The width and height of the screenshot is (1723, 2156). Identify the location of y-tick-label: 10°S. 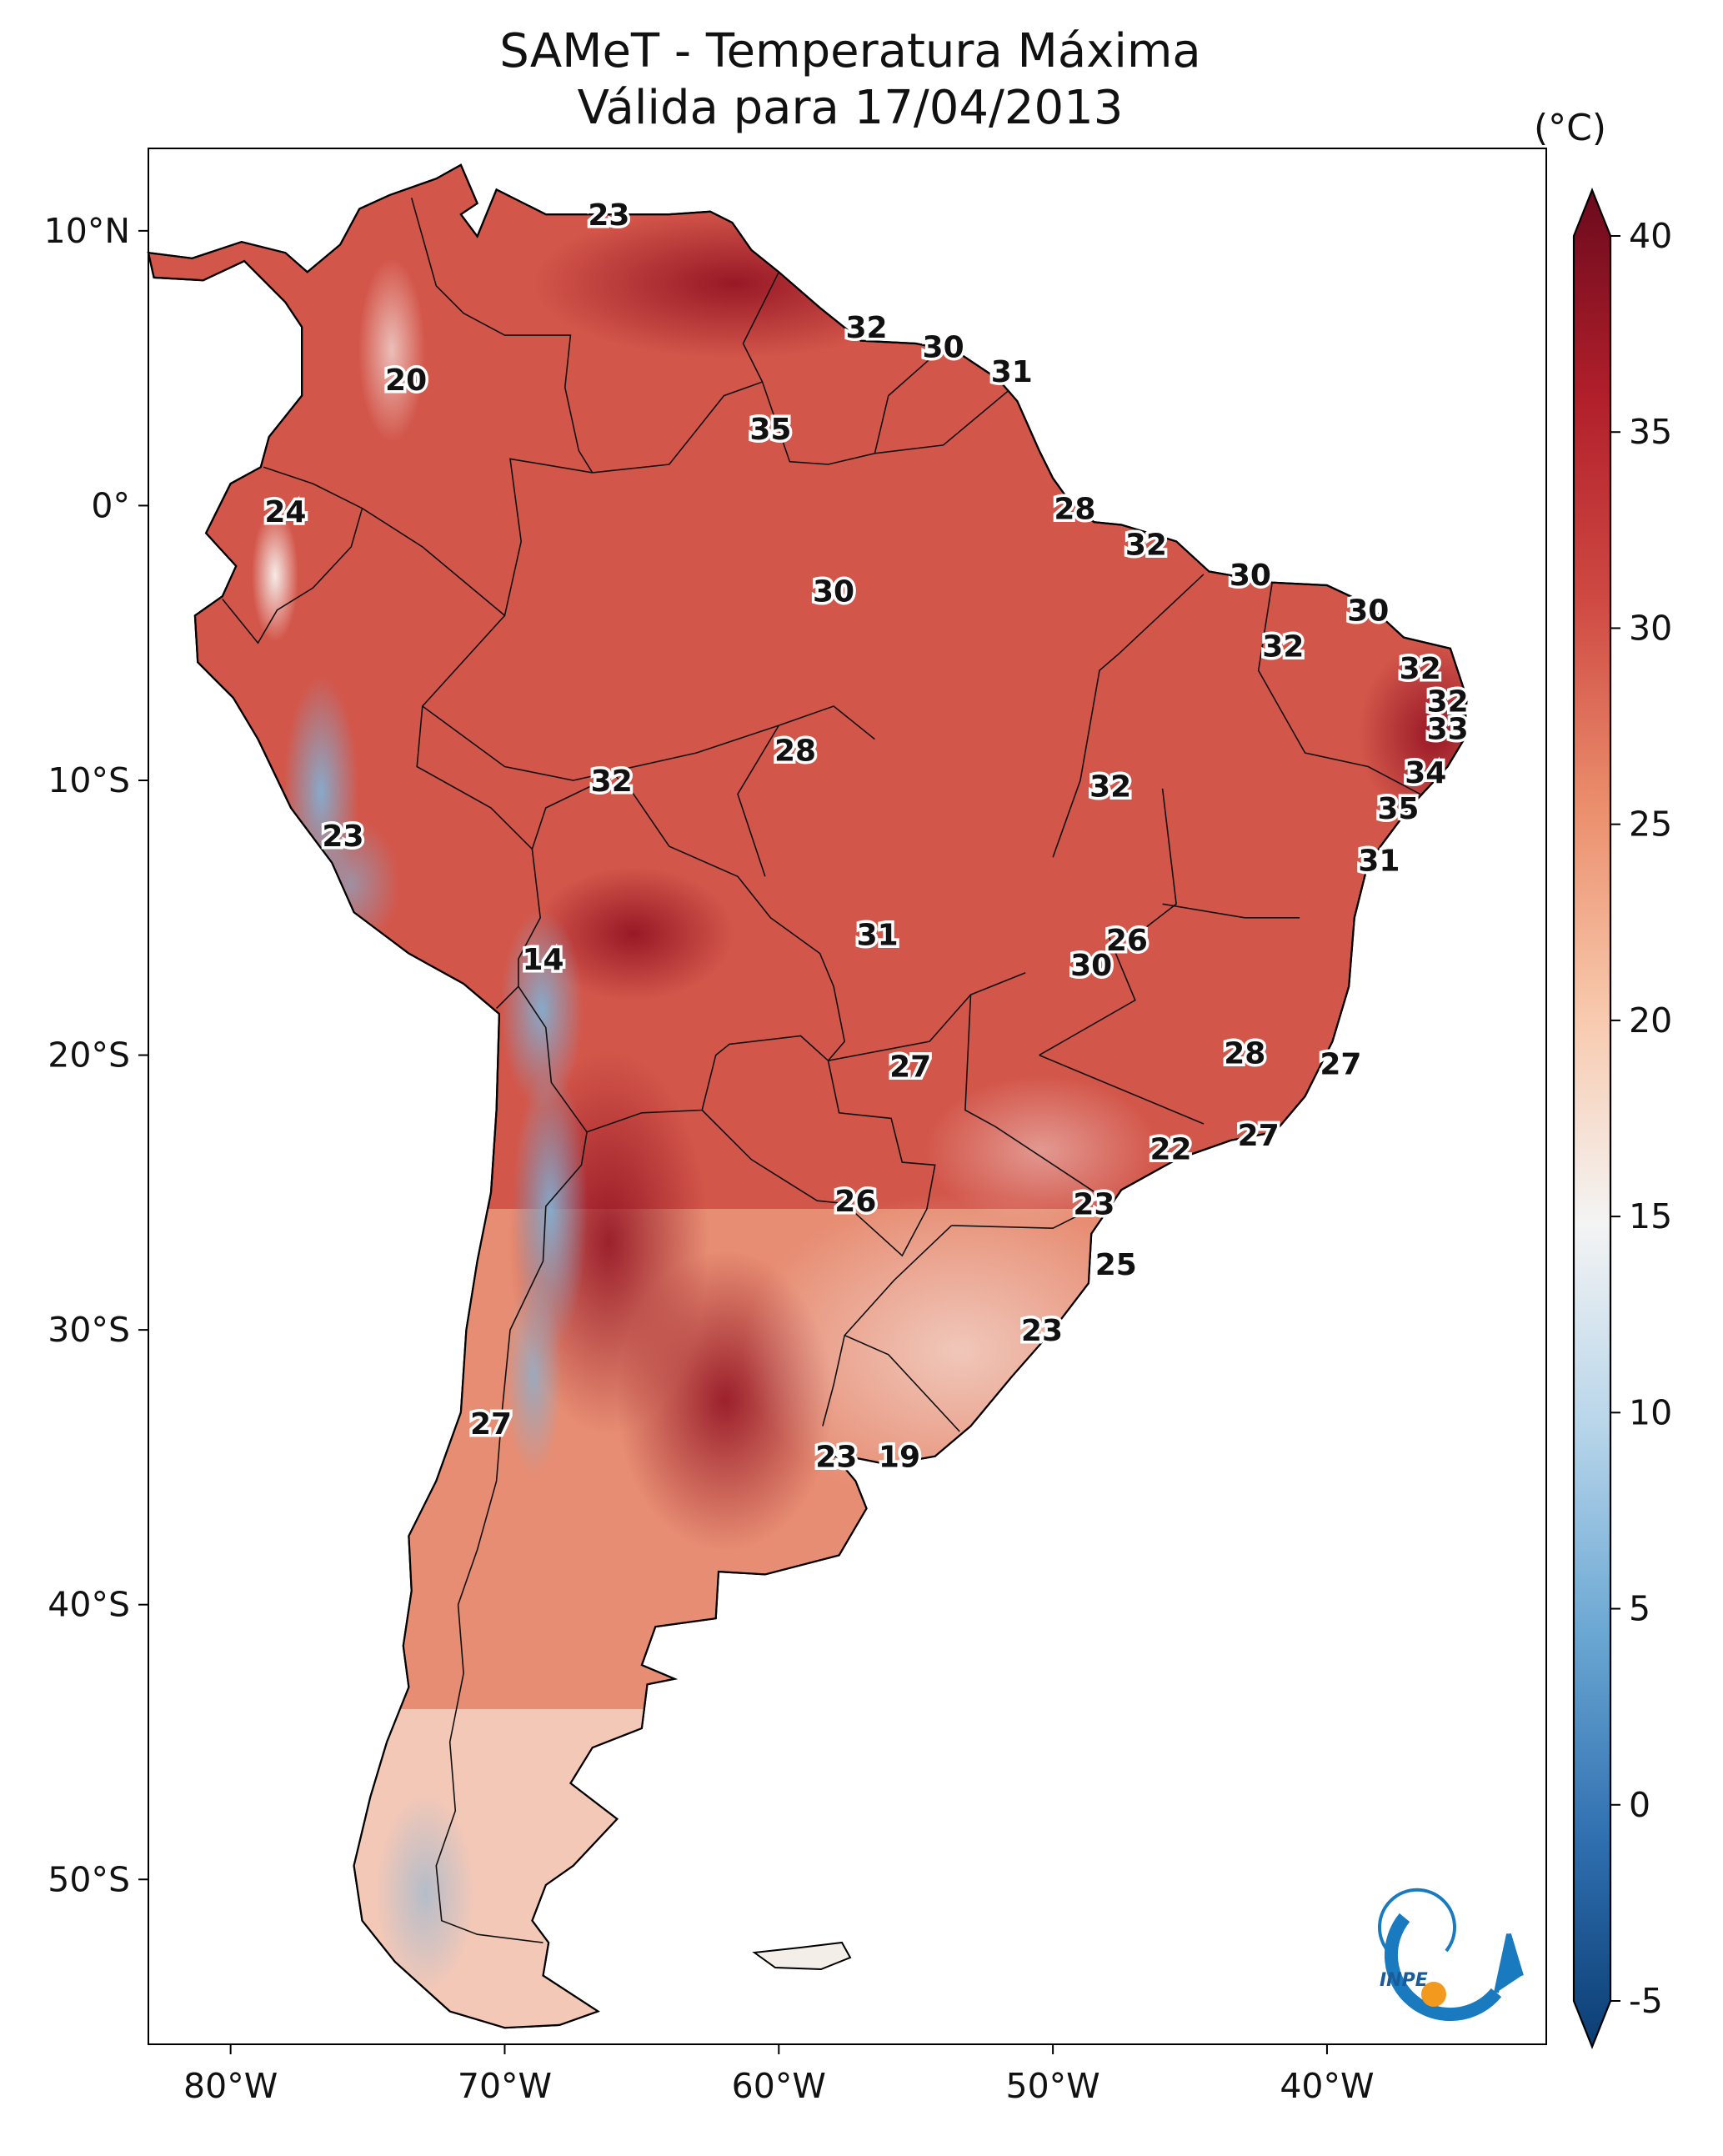
(89, 780).